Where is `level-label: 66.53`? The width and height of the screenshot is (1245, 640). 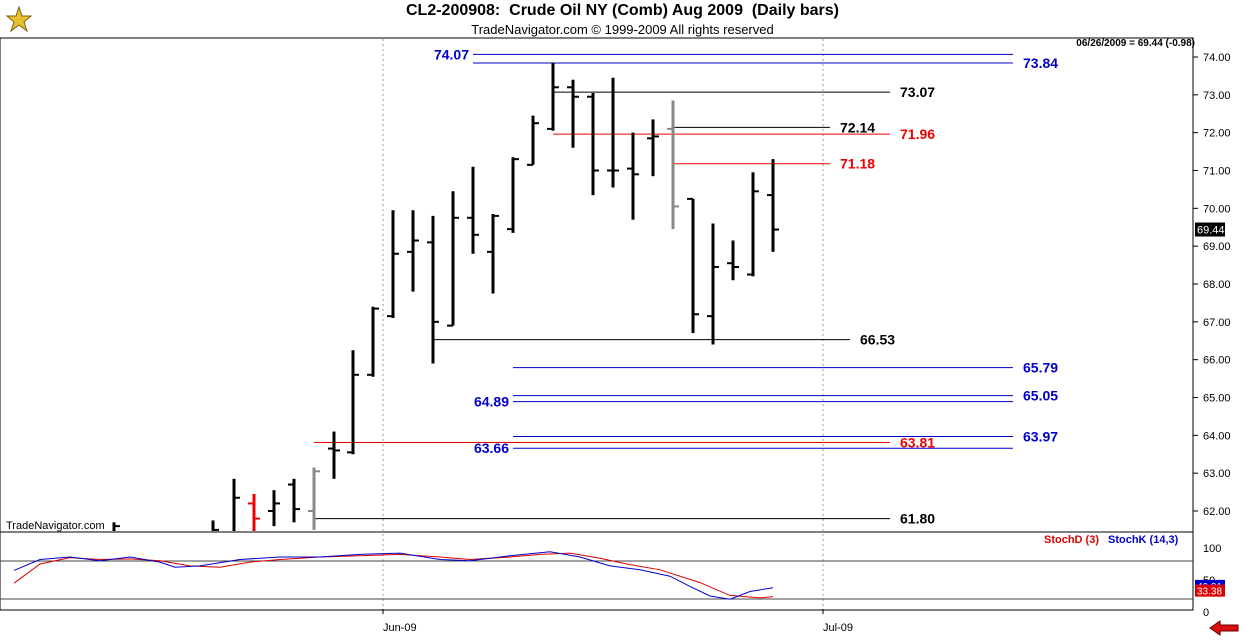
level-label: 66.53 is located at coordinates (877, 340).